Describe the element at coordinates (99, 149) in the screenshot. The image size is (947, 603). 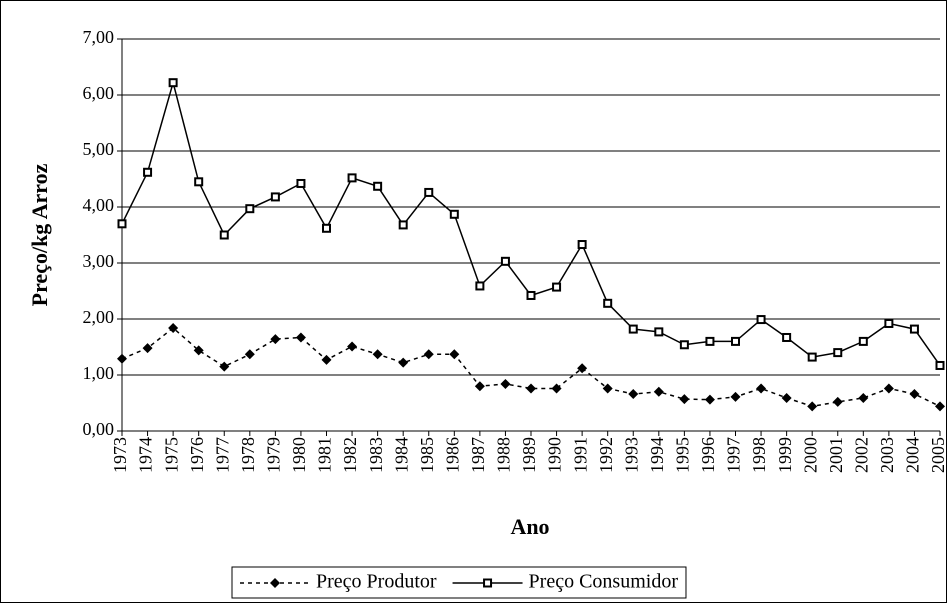
I see `y-tick-label: 5,00` at that location.